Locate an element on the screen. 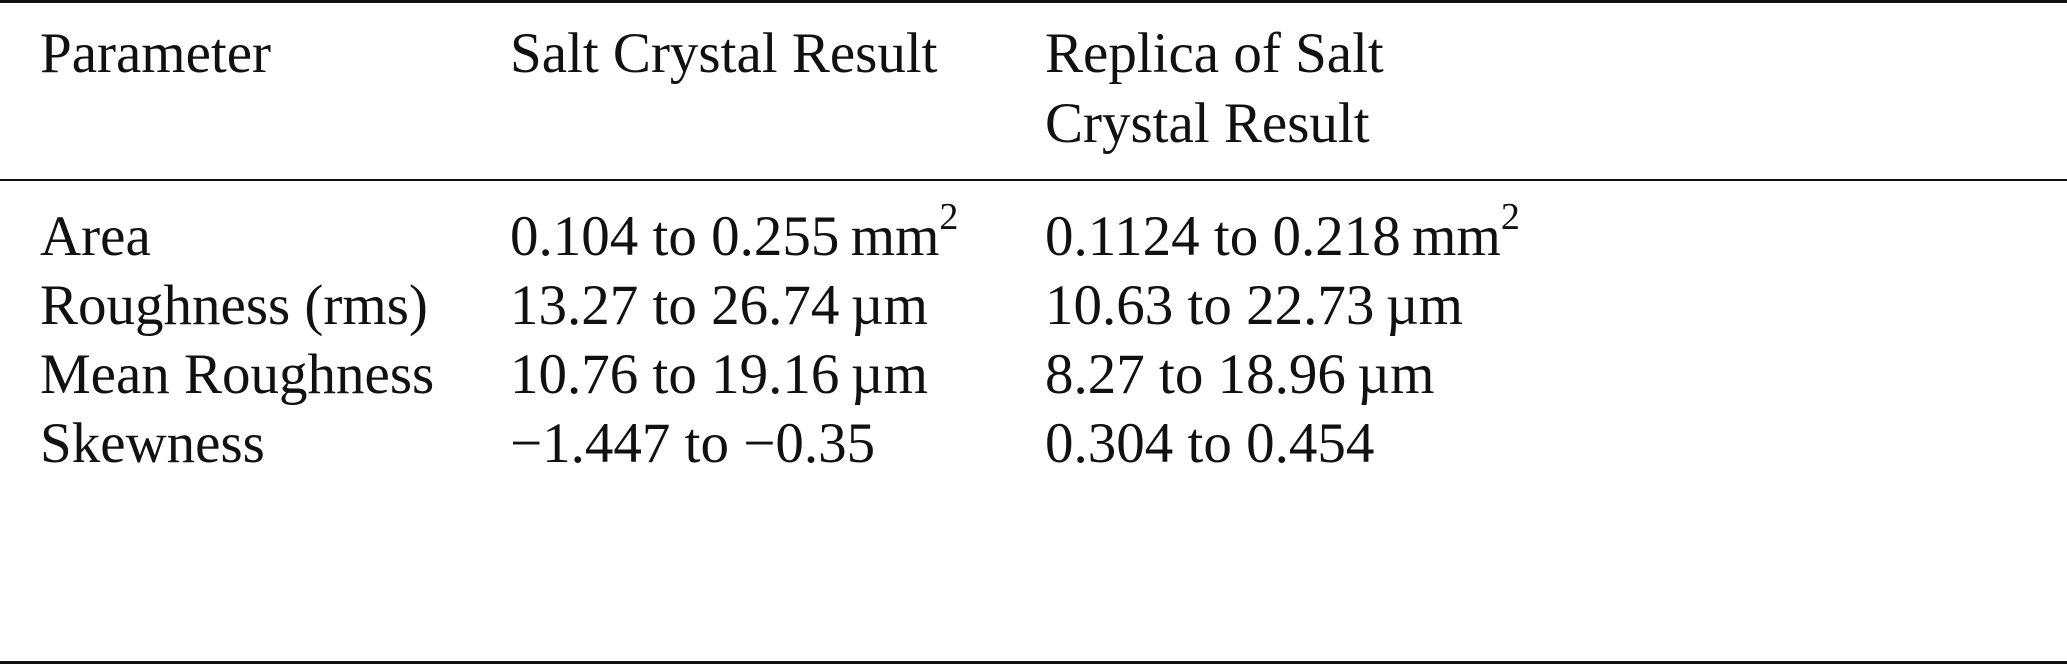 This screenshot has height=666, width=2067. table-cell: 13.27 to 26.74 µm is located at coordinates (719, 306).